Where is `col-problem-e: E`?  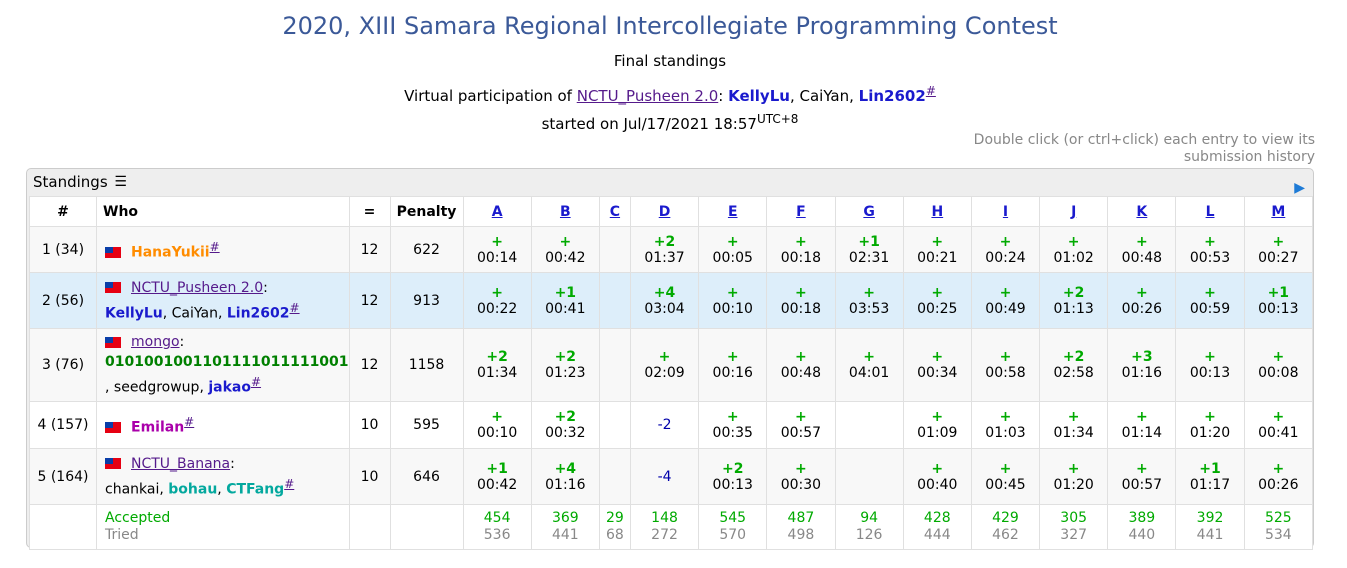
col-problem-e: E is located at coordinates (733, 211).